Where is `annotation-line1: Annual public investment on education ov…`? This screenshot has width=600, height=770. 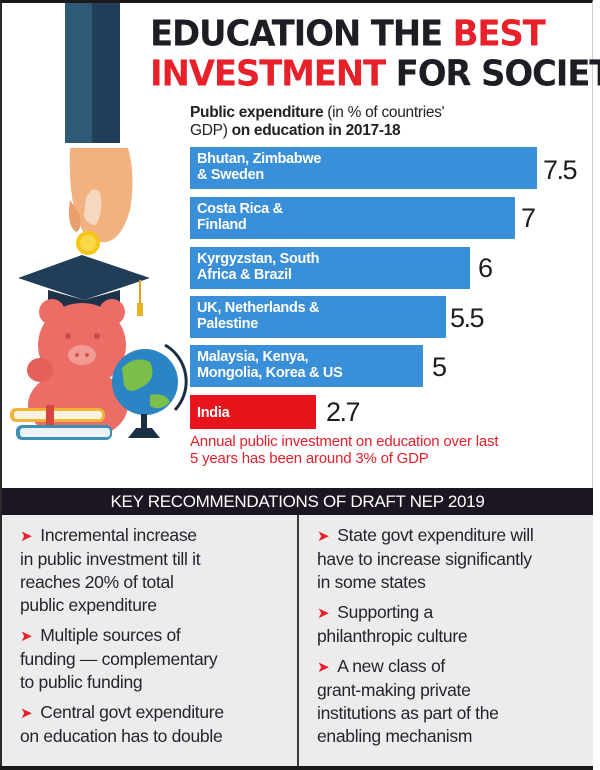
annotation-line1: Annual public investment on education ov… is located at coordinates (344, 441).